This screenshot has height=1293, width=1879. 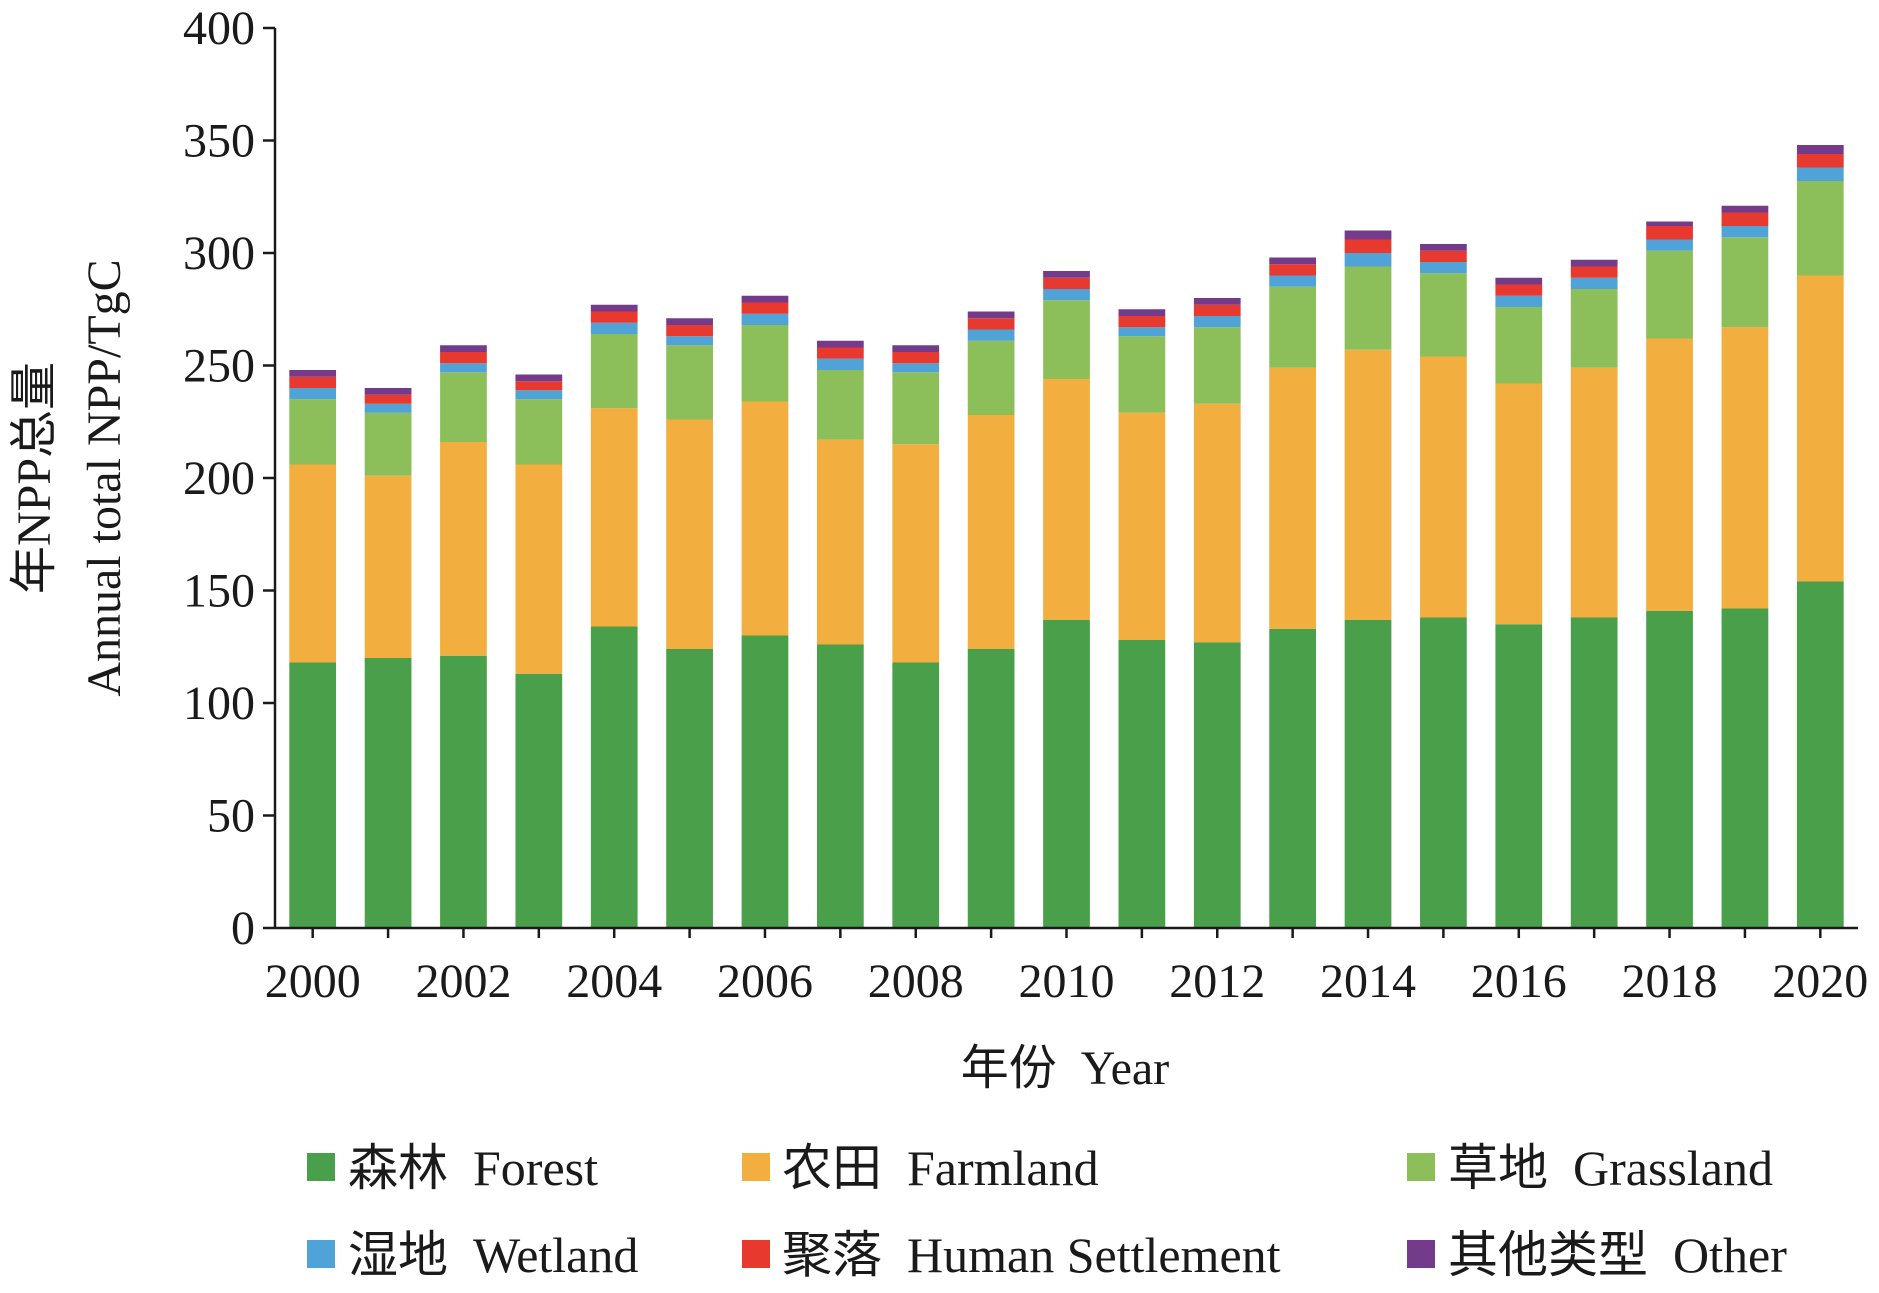 What do you see at coordinates (756, 1167) in the screenshot?
I see `legend-swatch-farmland` at bounding box center [756, 1167].